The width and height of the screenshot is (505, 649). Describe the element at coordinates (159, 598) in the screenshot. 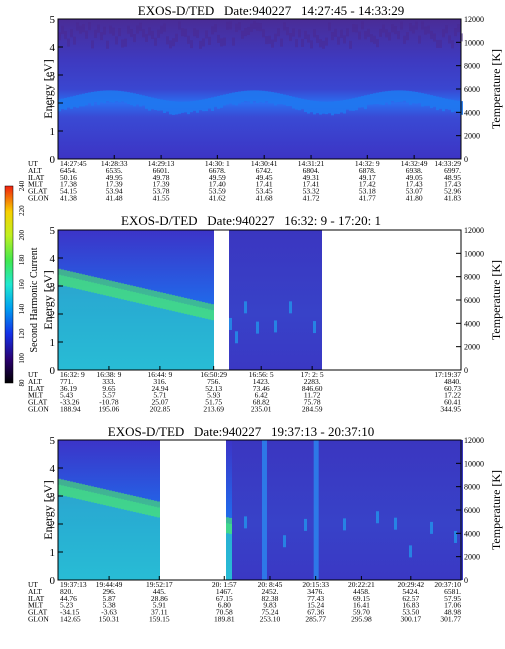

I see `table-cell: 28.86` at that location.